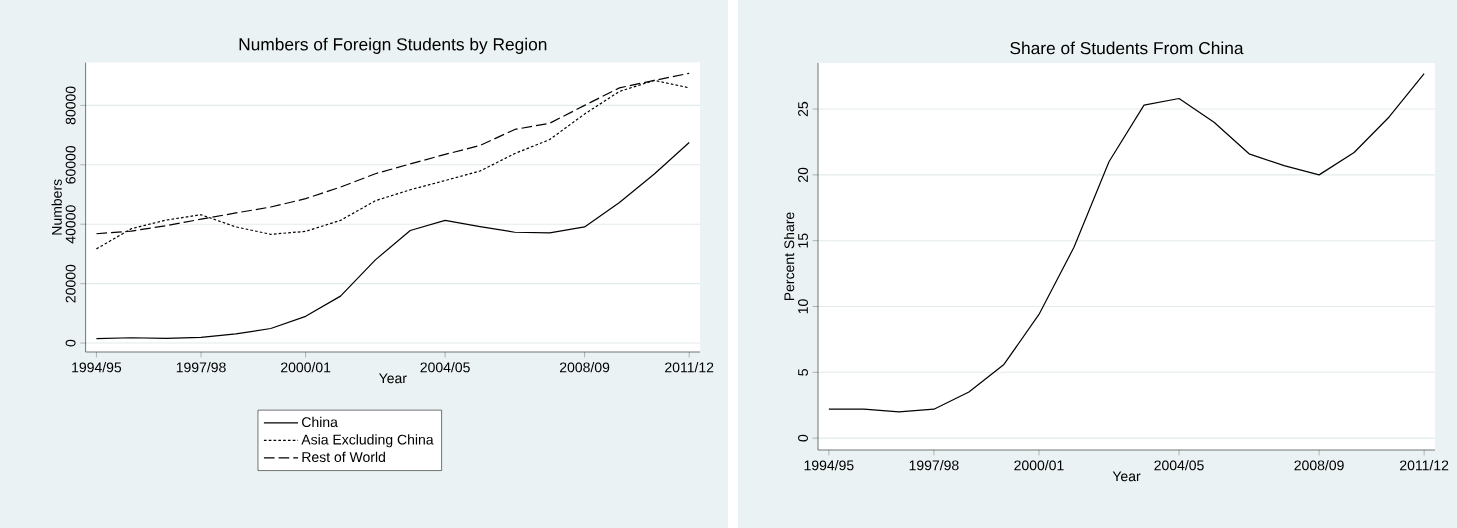 The width and height of the screenshot is (1457, 528). What do you see at coordinates (393, 45) in the screenshot?
I see `chart-title: Numbers of Foreign Students by Region` at bounding box center [393, 45].